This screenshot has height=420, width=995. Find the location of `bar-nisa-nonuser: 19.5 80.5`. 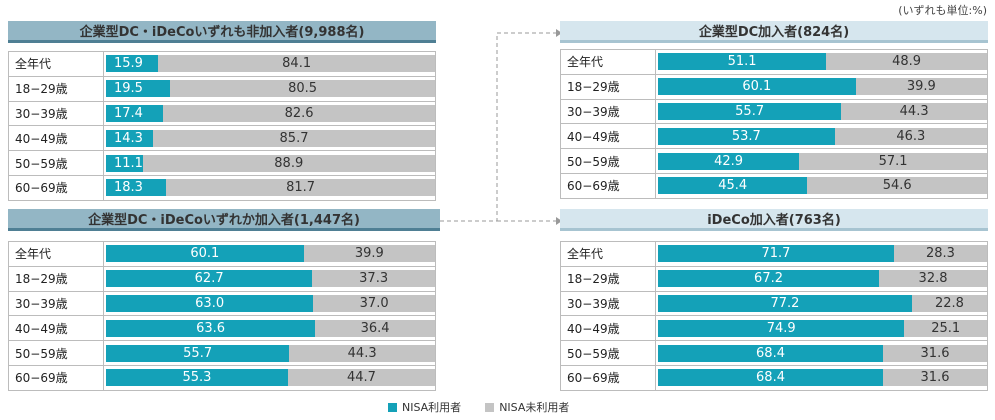

bar-nisa-nonuser: 19.5 80.5 is located at coordinates (270, 89).